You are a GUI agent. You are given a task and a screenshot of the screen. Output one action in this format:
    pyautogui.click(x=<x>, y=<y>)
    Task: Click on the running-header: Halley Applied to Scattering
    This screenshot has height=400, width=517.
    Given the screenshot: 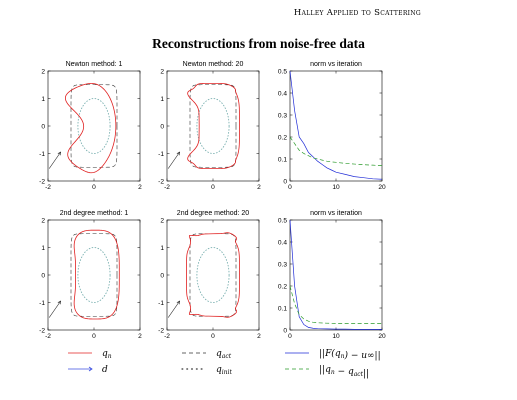 What is the action you would take?
    pyautogui.click(x=357, y=13)
    